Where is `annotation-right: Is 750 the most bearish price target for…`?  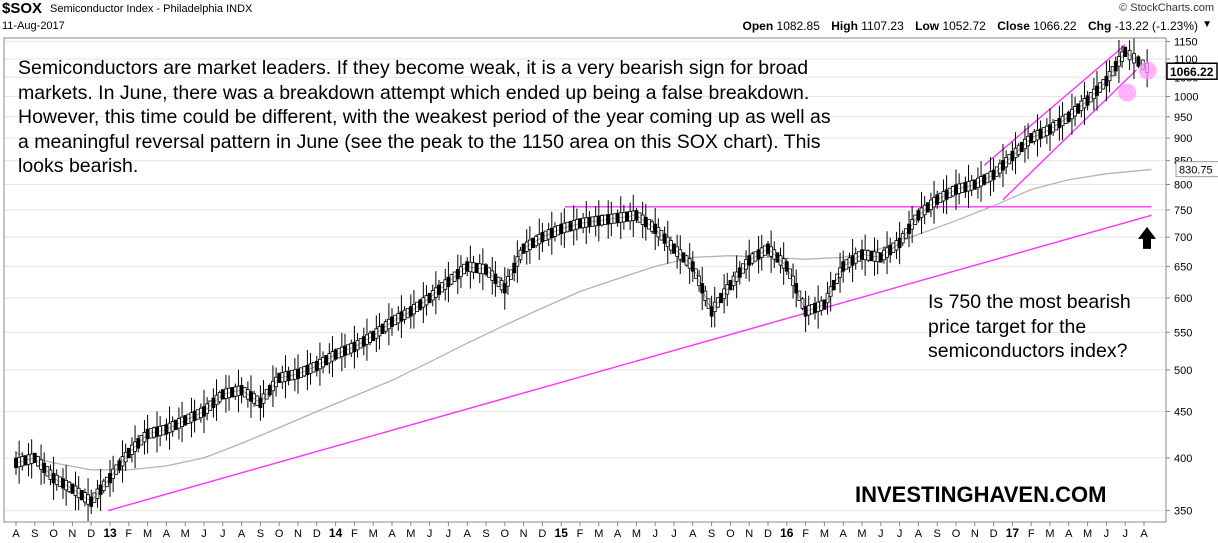
annotation-right: Is 750 the most bearish price target for… is located at coordinates (1029, 326).